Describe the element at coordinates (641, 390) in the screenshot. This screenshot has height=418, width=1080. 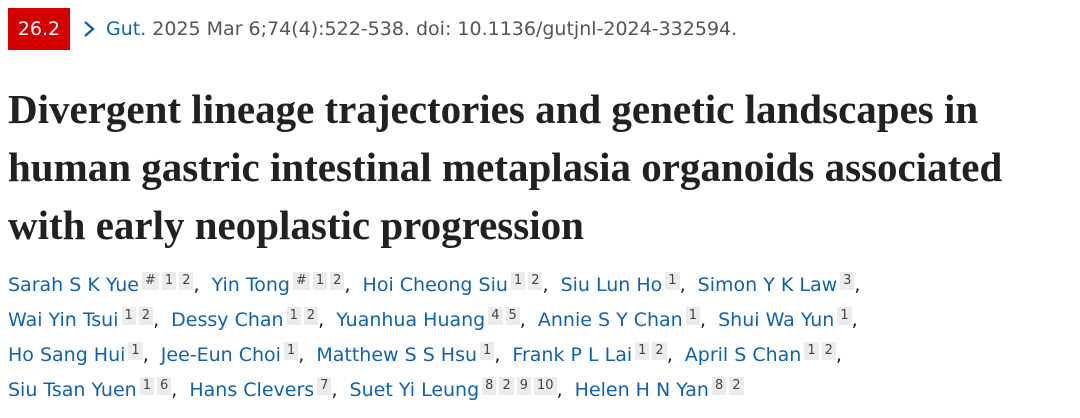
I see `author-name: Helen H N Yan` at that location.